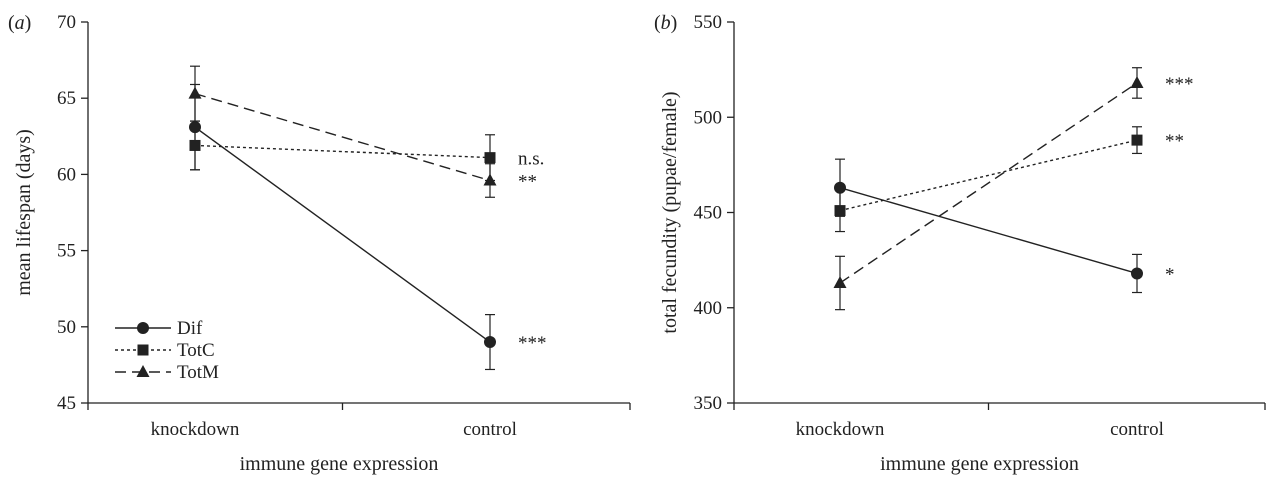 The width and height of the screenshot is (1285, 477). I want to click on panel-label: (b), so click(665, 23).